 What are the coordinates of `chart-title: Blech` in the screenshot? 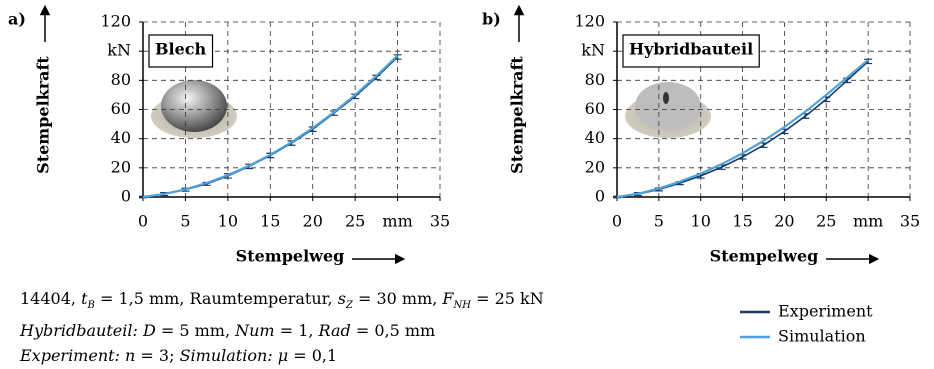 It's located at (181, 49).